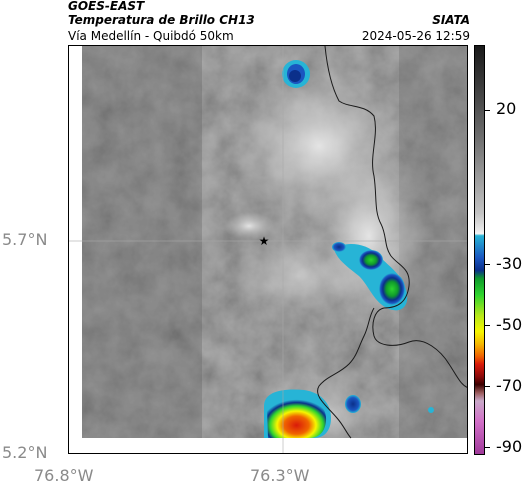 The image size is (526, 491). I want to click on lat-label-5-2: 5.2°N, so click(25, 452).